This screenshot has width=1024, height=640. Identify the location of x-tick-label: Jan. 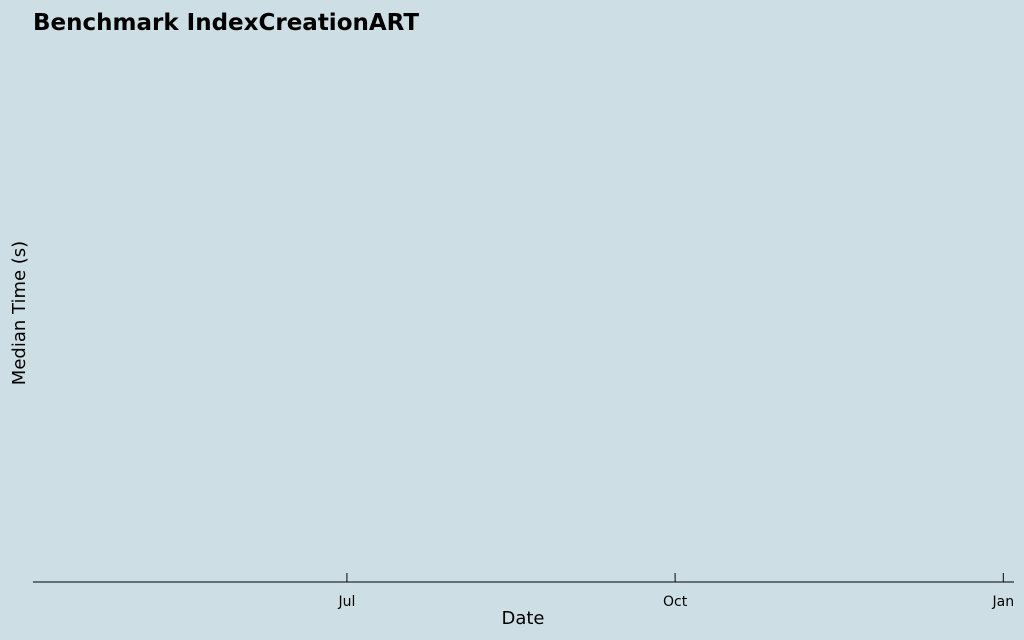
(1003, 602).